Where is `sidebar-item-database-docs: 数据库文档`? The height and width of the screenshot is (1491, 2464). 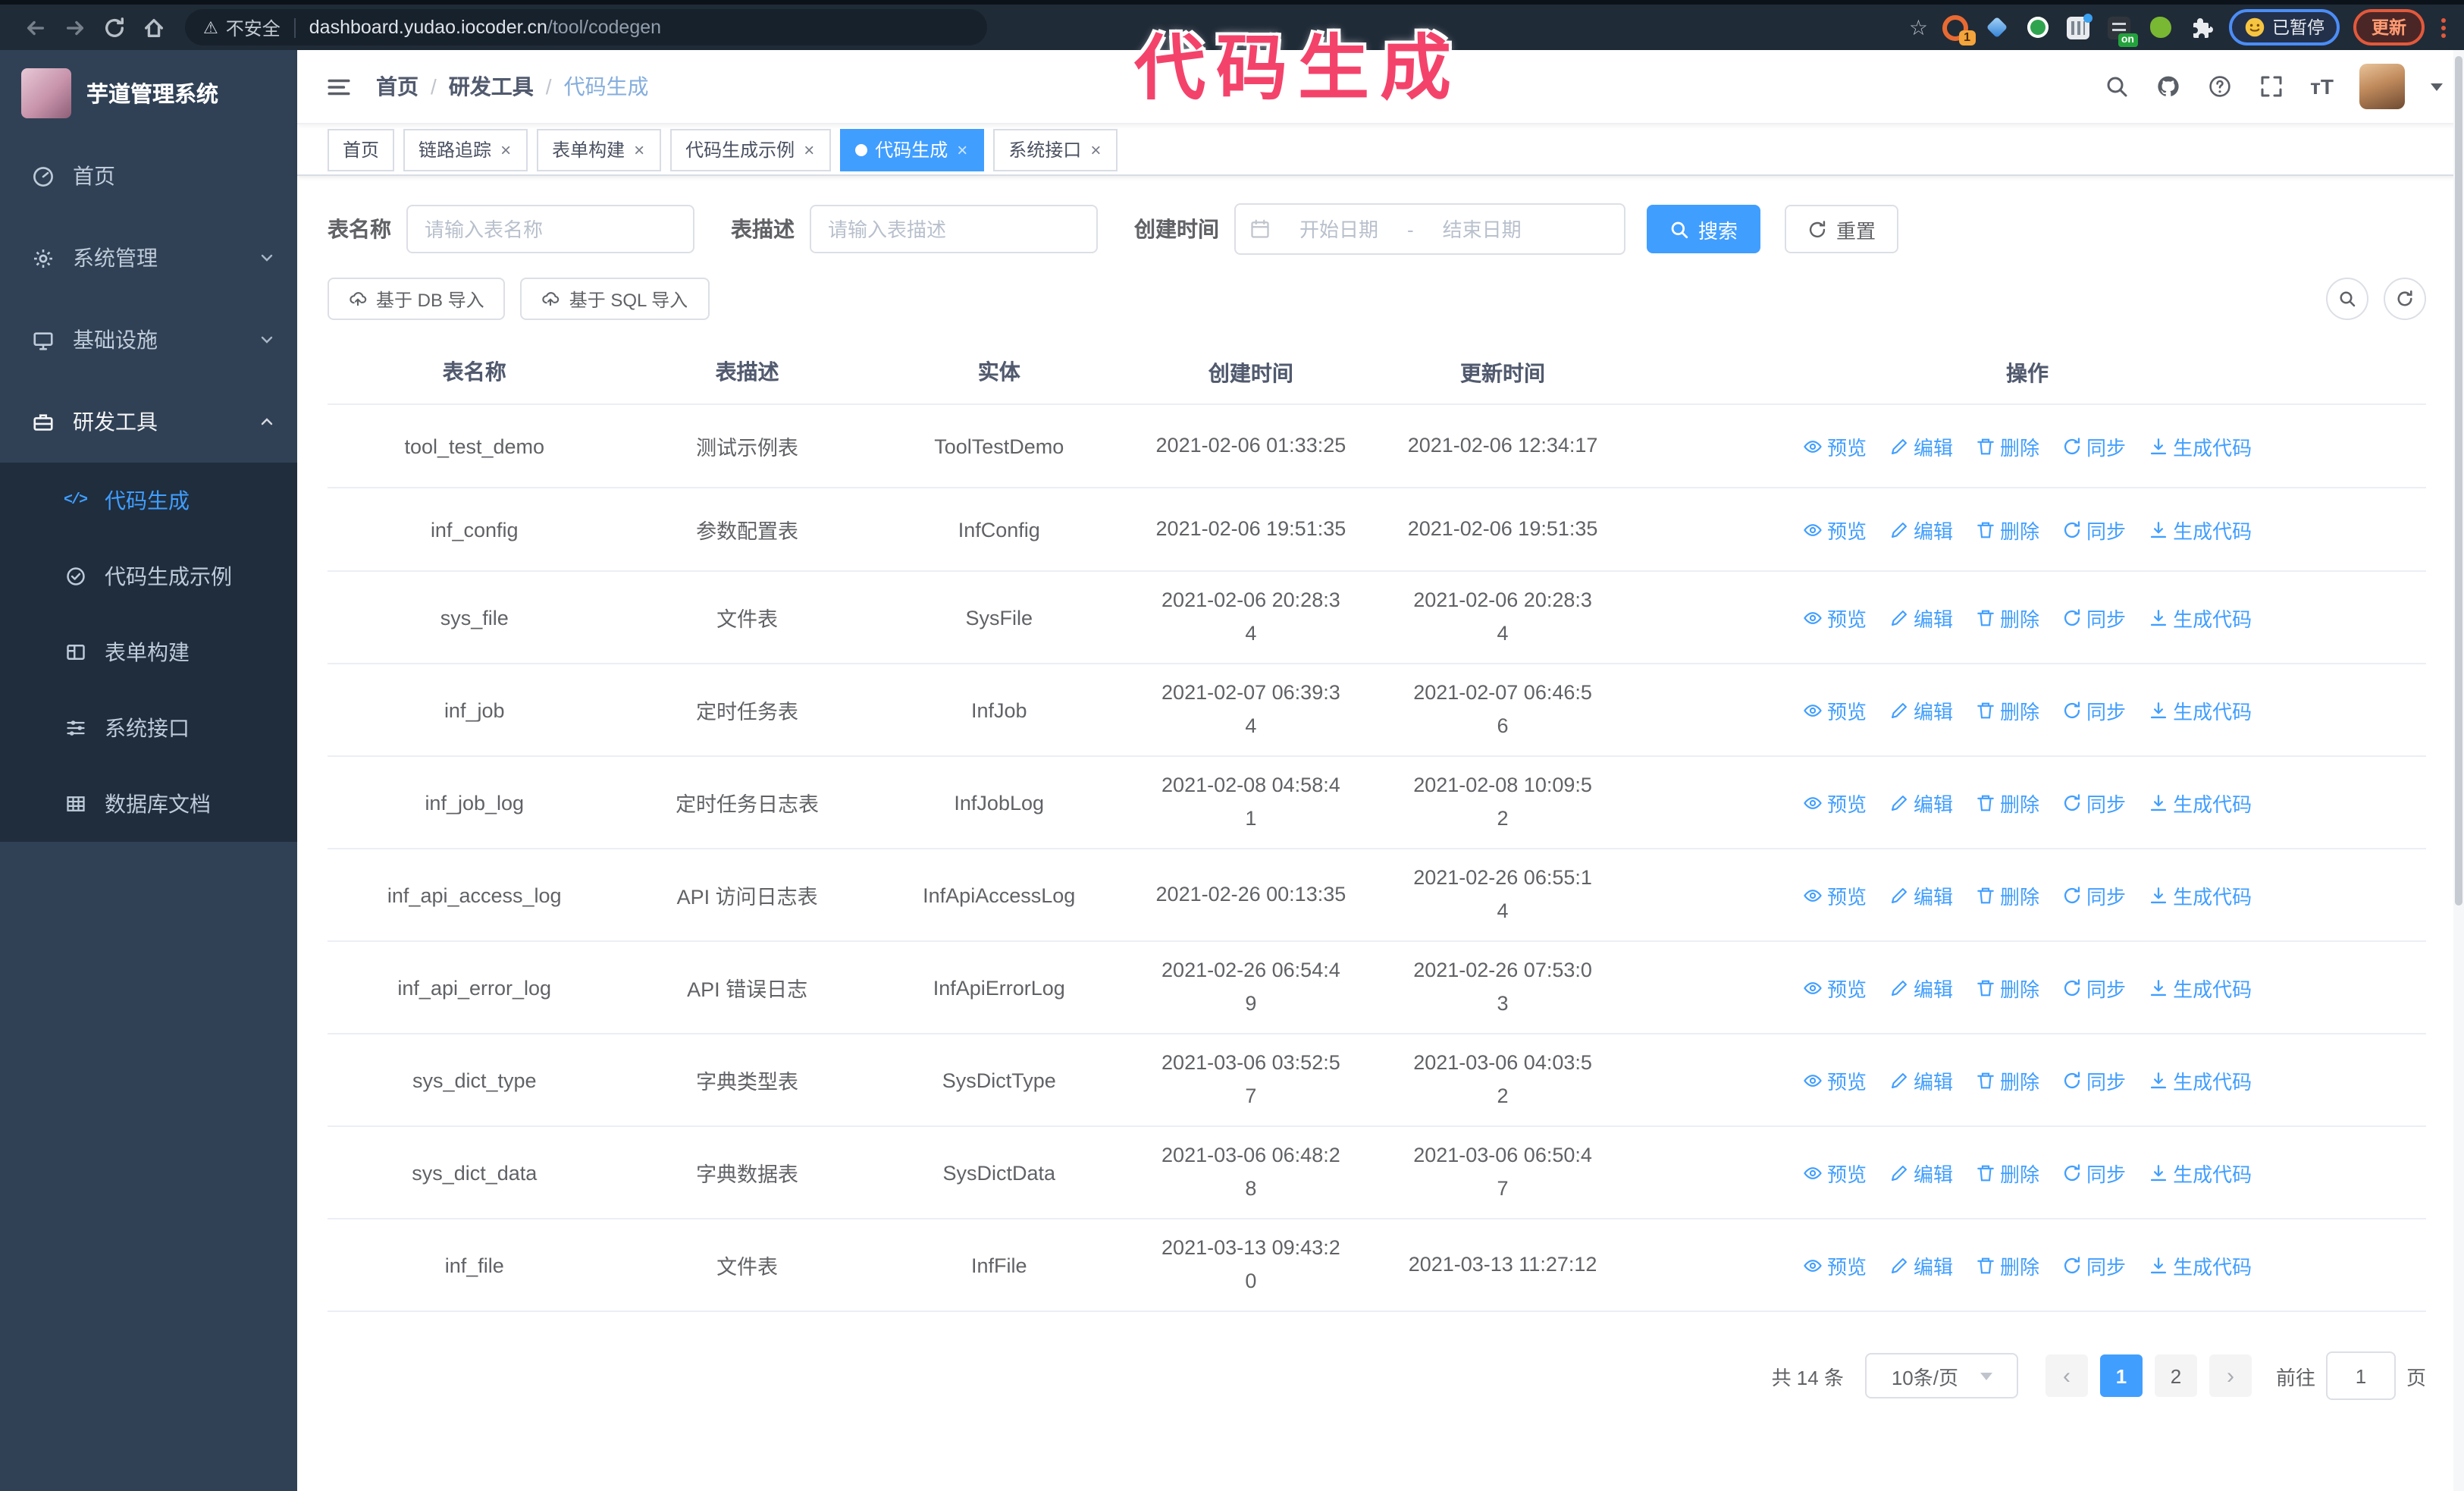
sidebar-item-database-docs: 数据库文档 is located at coordinates (148, 804).